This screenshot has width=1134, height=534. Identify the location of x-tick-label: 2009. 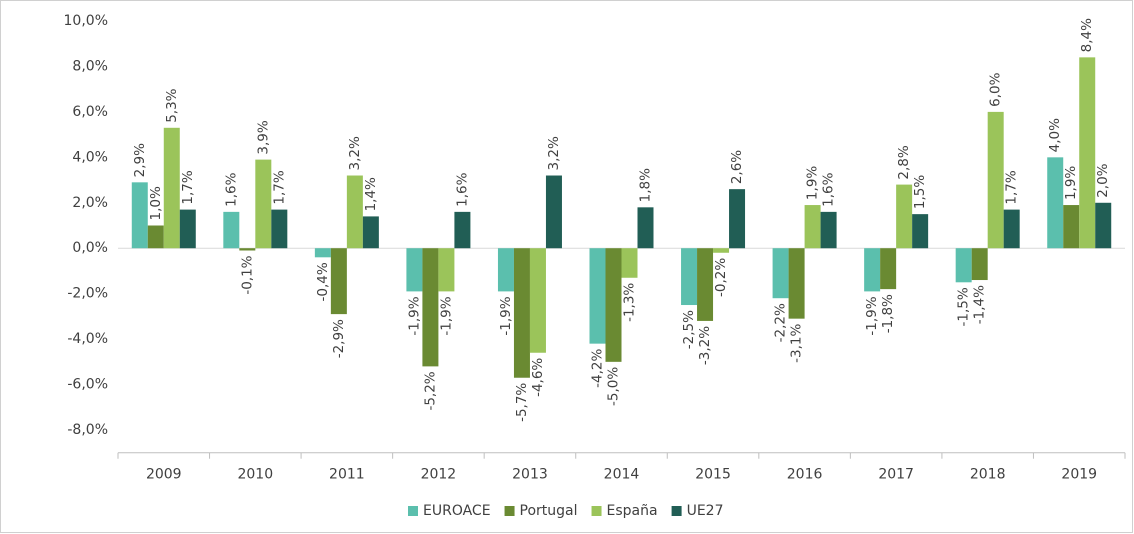
(164, 475).